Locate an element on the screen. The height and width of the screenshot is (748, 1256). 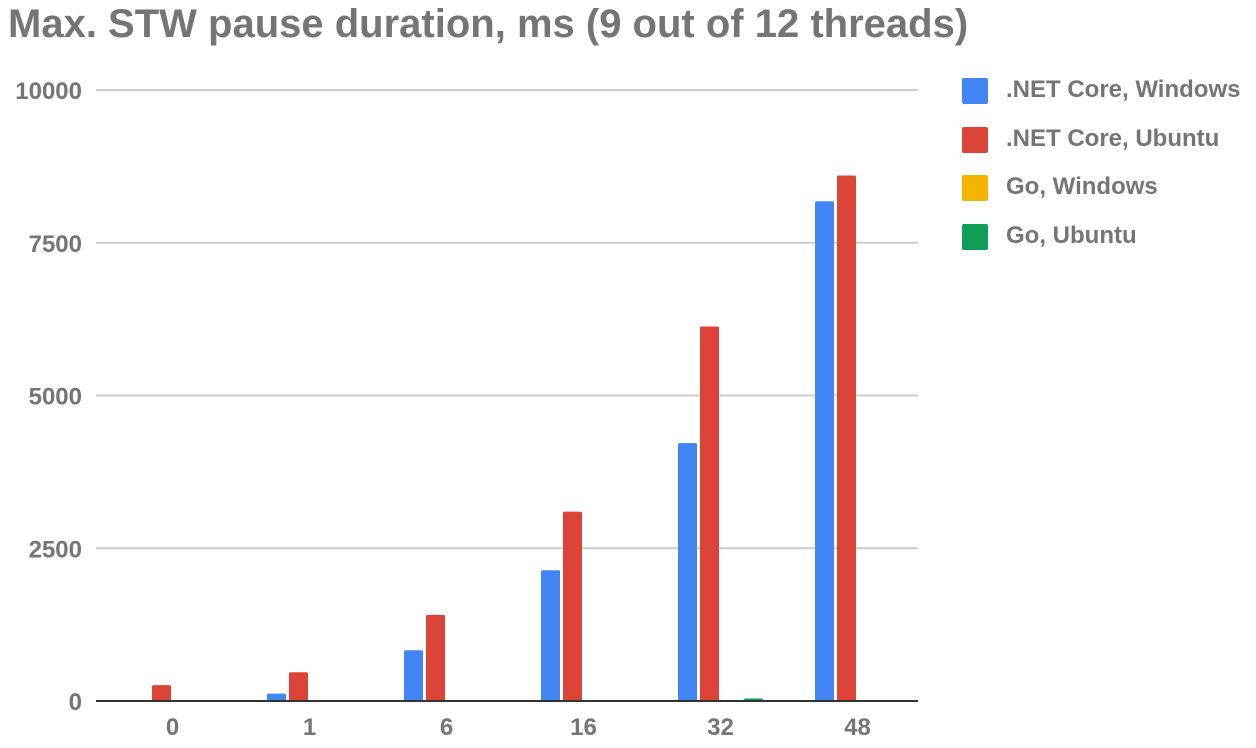
legend-item: .NET Core, Ubuntu is located at coordinates (1101, 147).